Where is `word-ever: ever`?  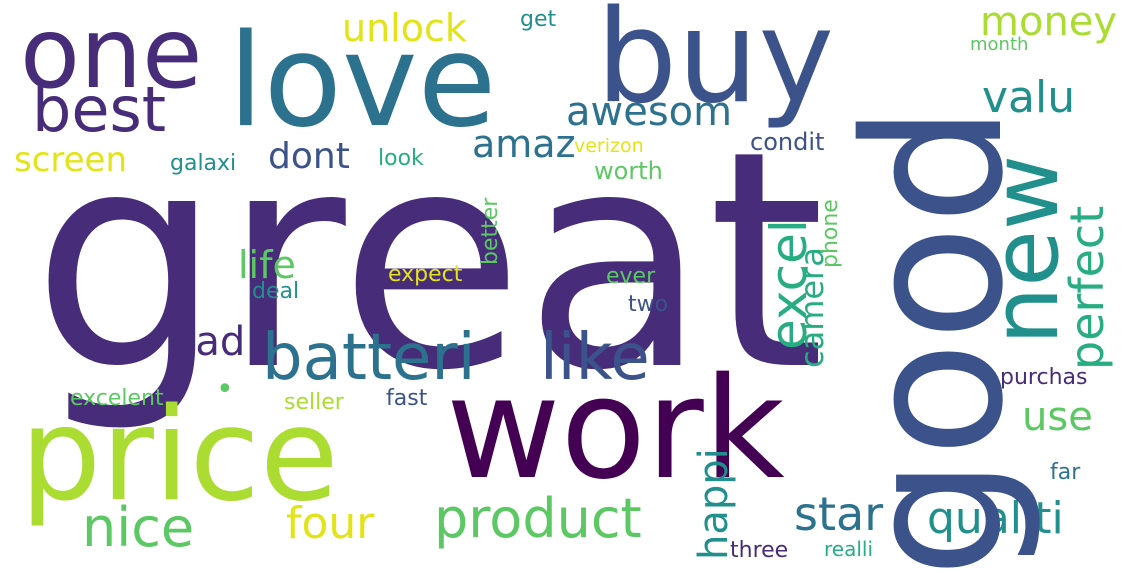 word-ever: ever is located at coordinates (631, 276).